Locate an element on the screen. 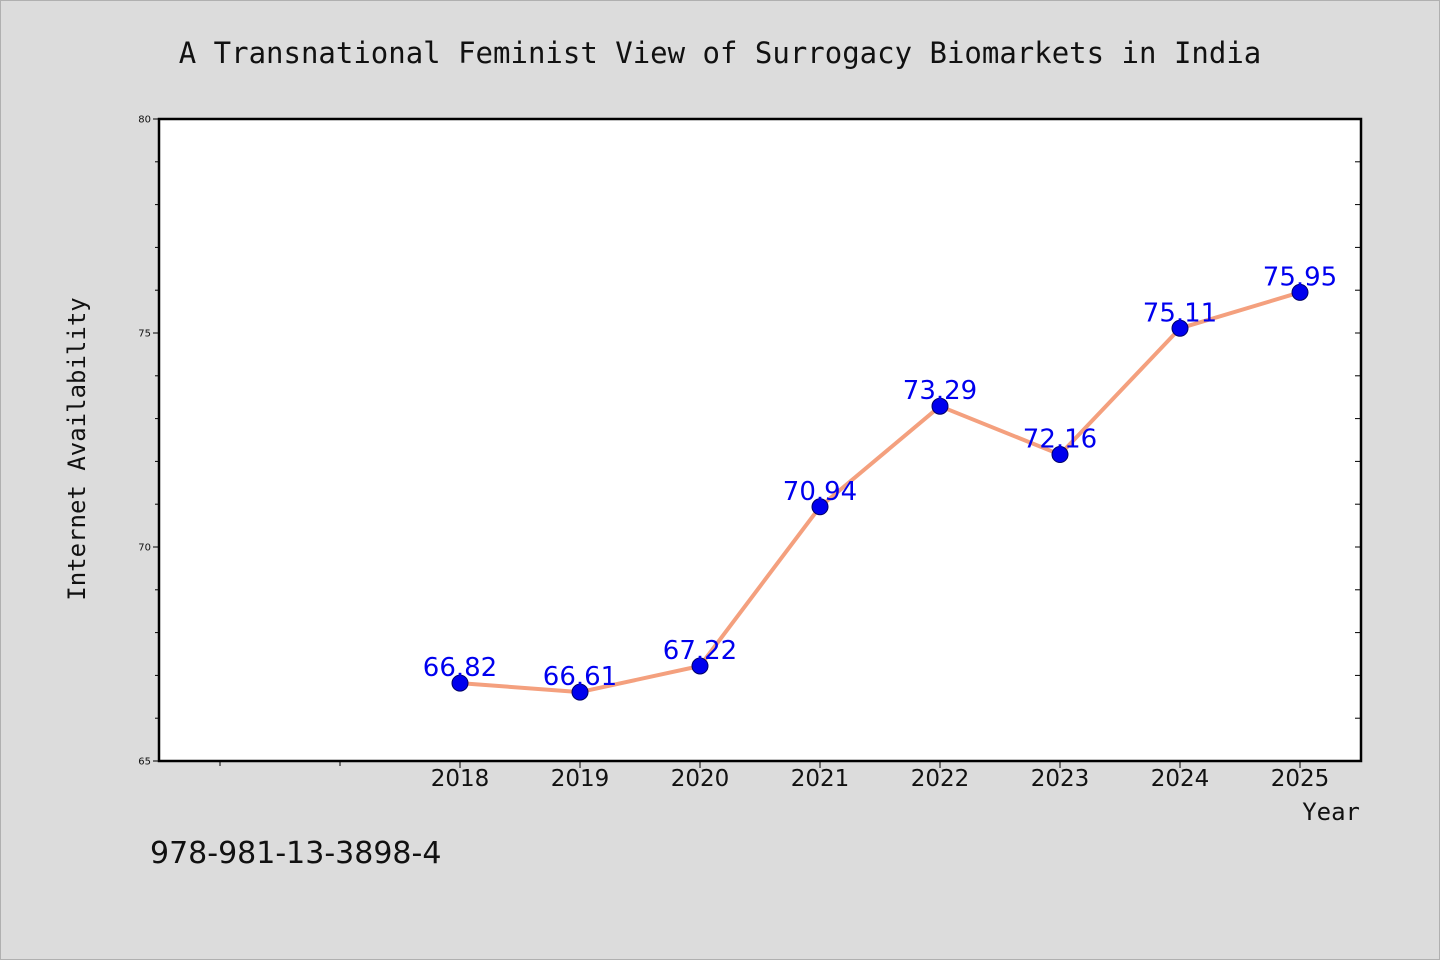  x-tick-label: 2020 is located at coordinates (700, 779).